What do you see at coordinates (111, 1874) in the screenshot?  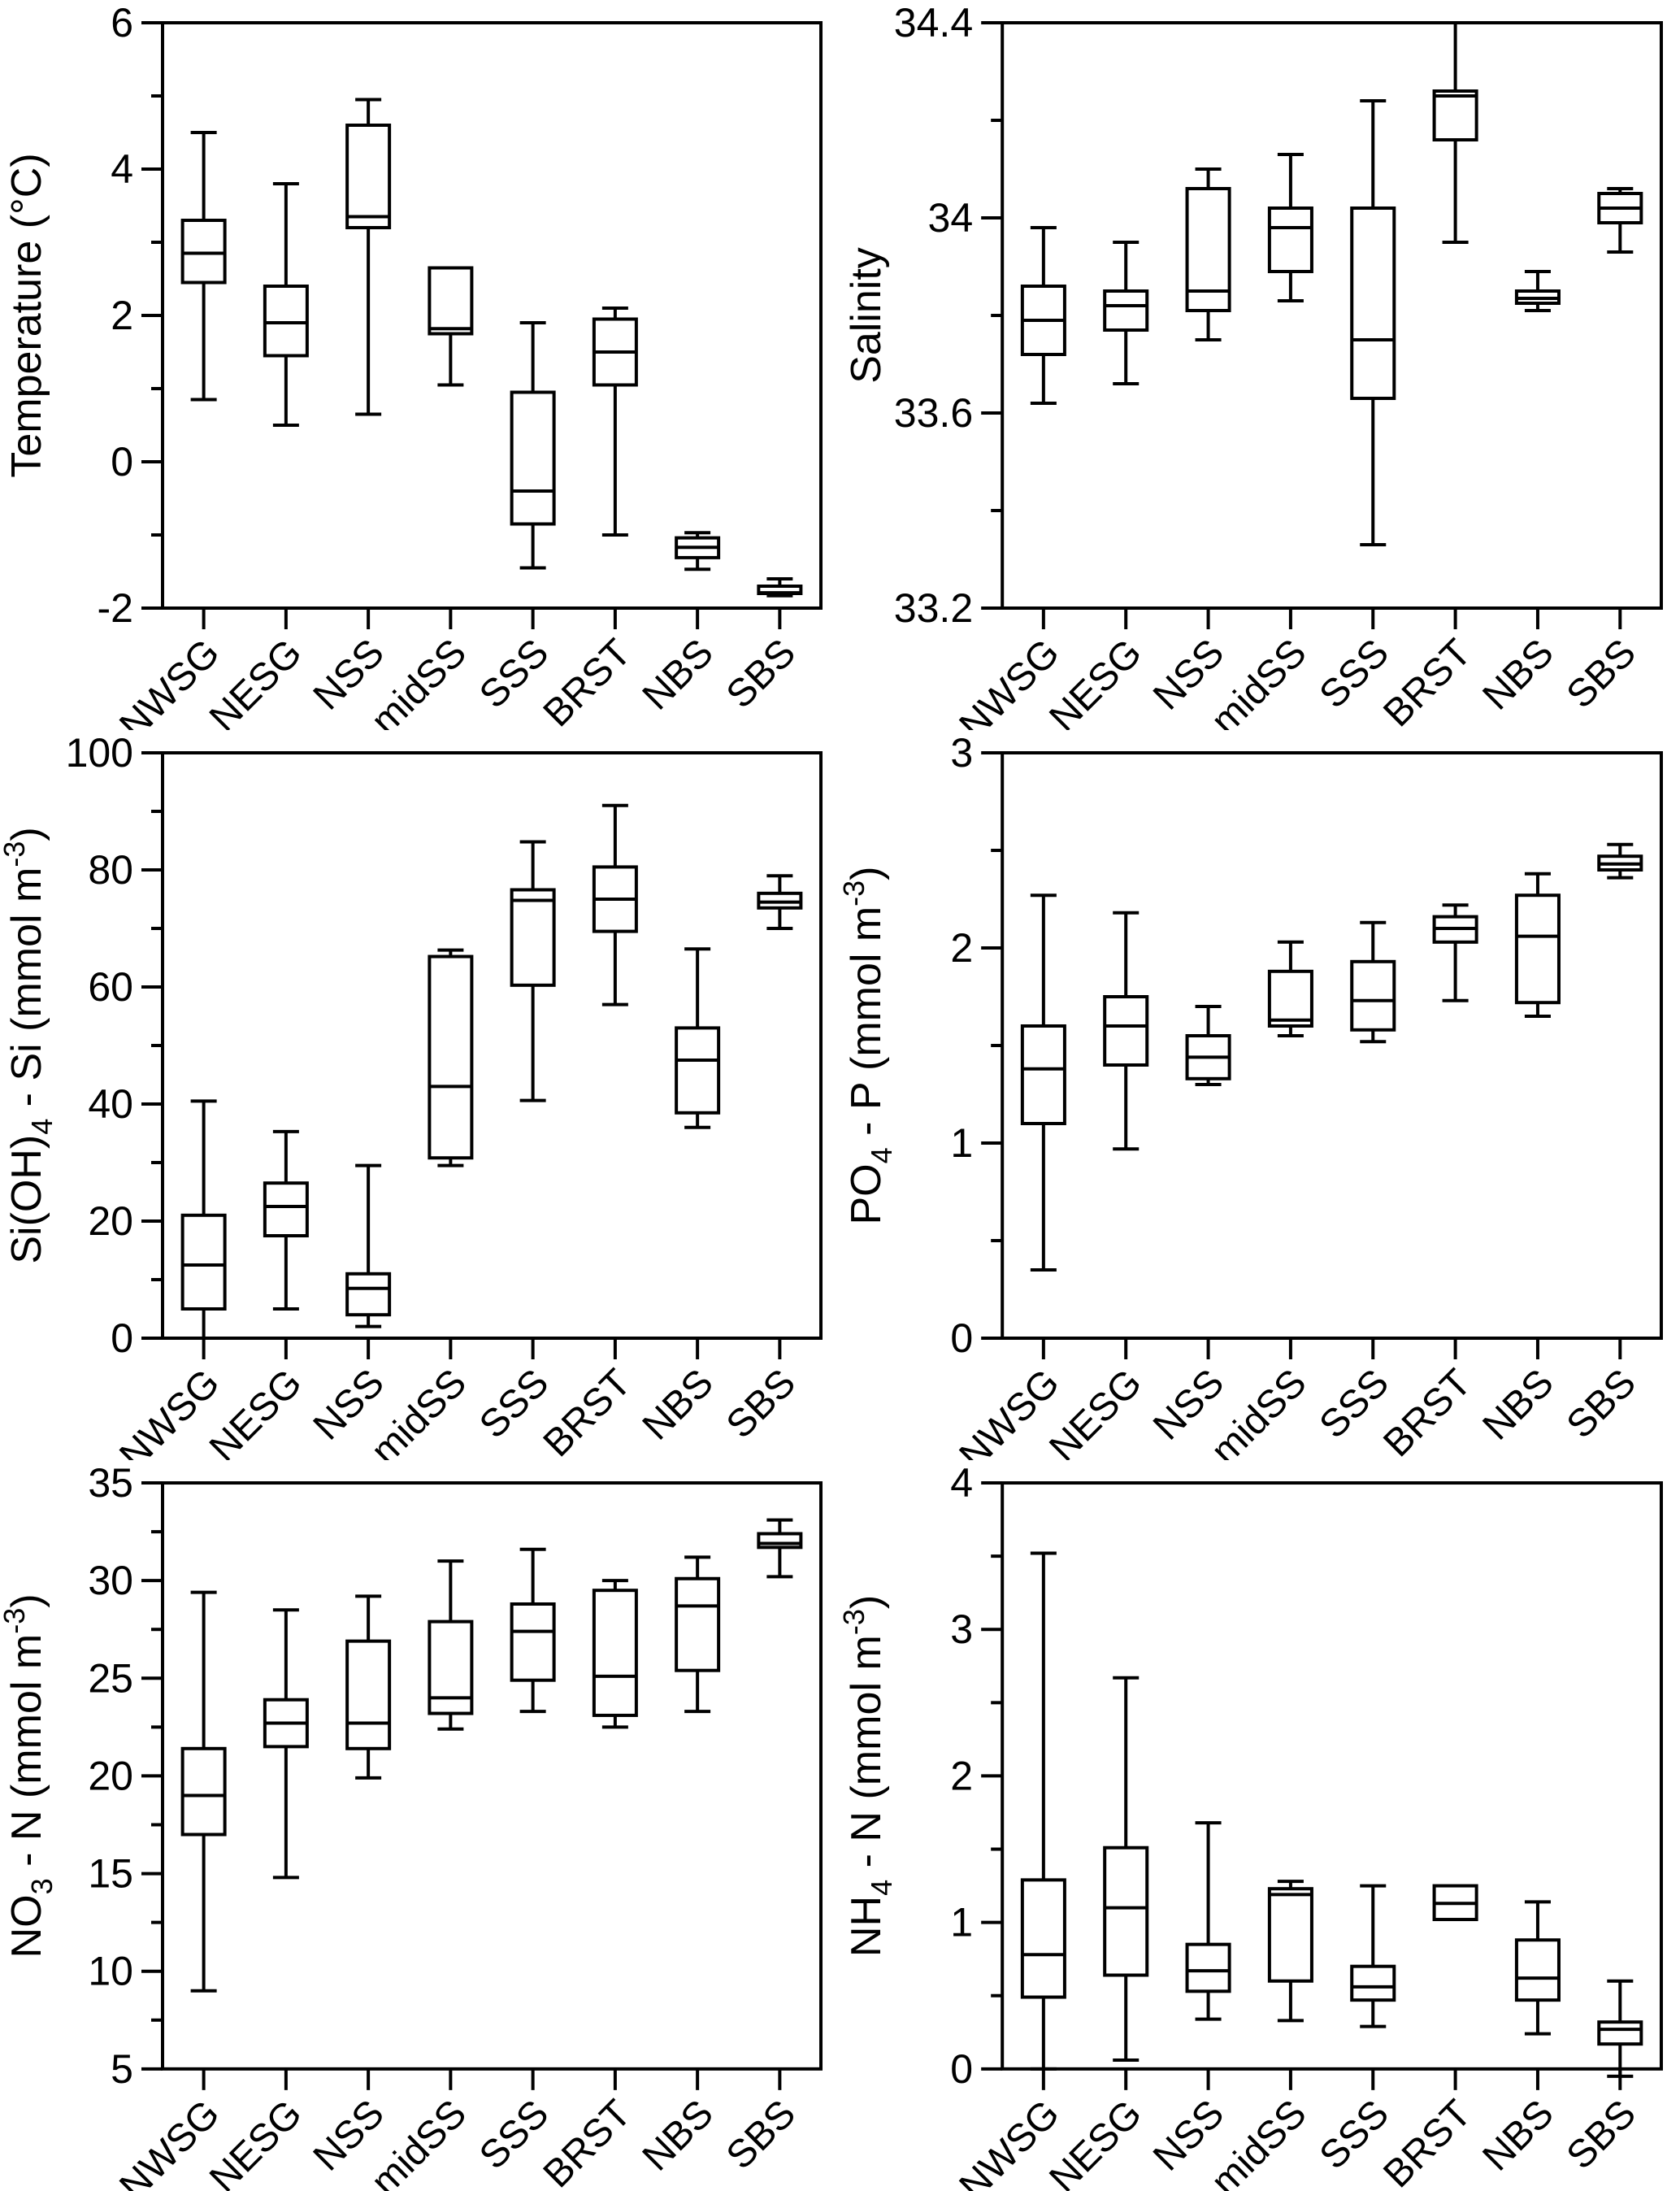 I see `y-tick-label: 15` at bounding box center [111, 1874].